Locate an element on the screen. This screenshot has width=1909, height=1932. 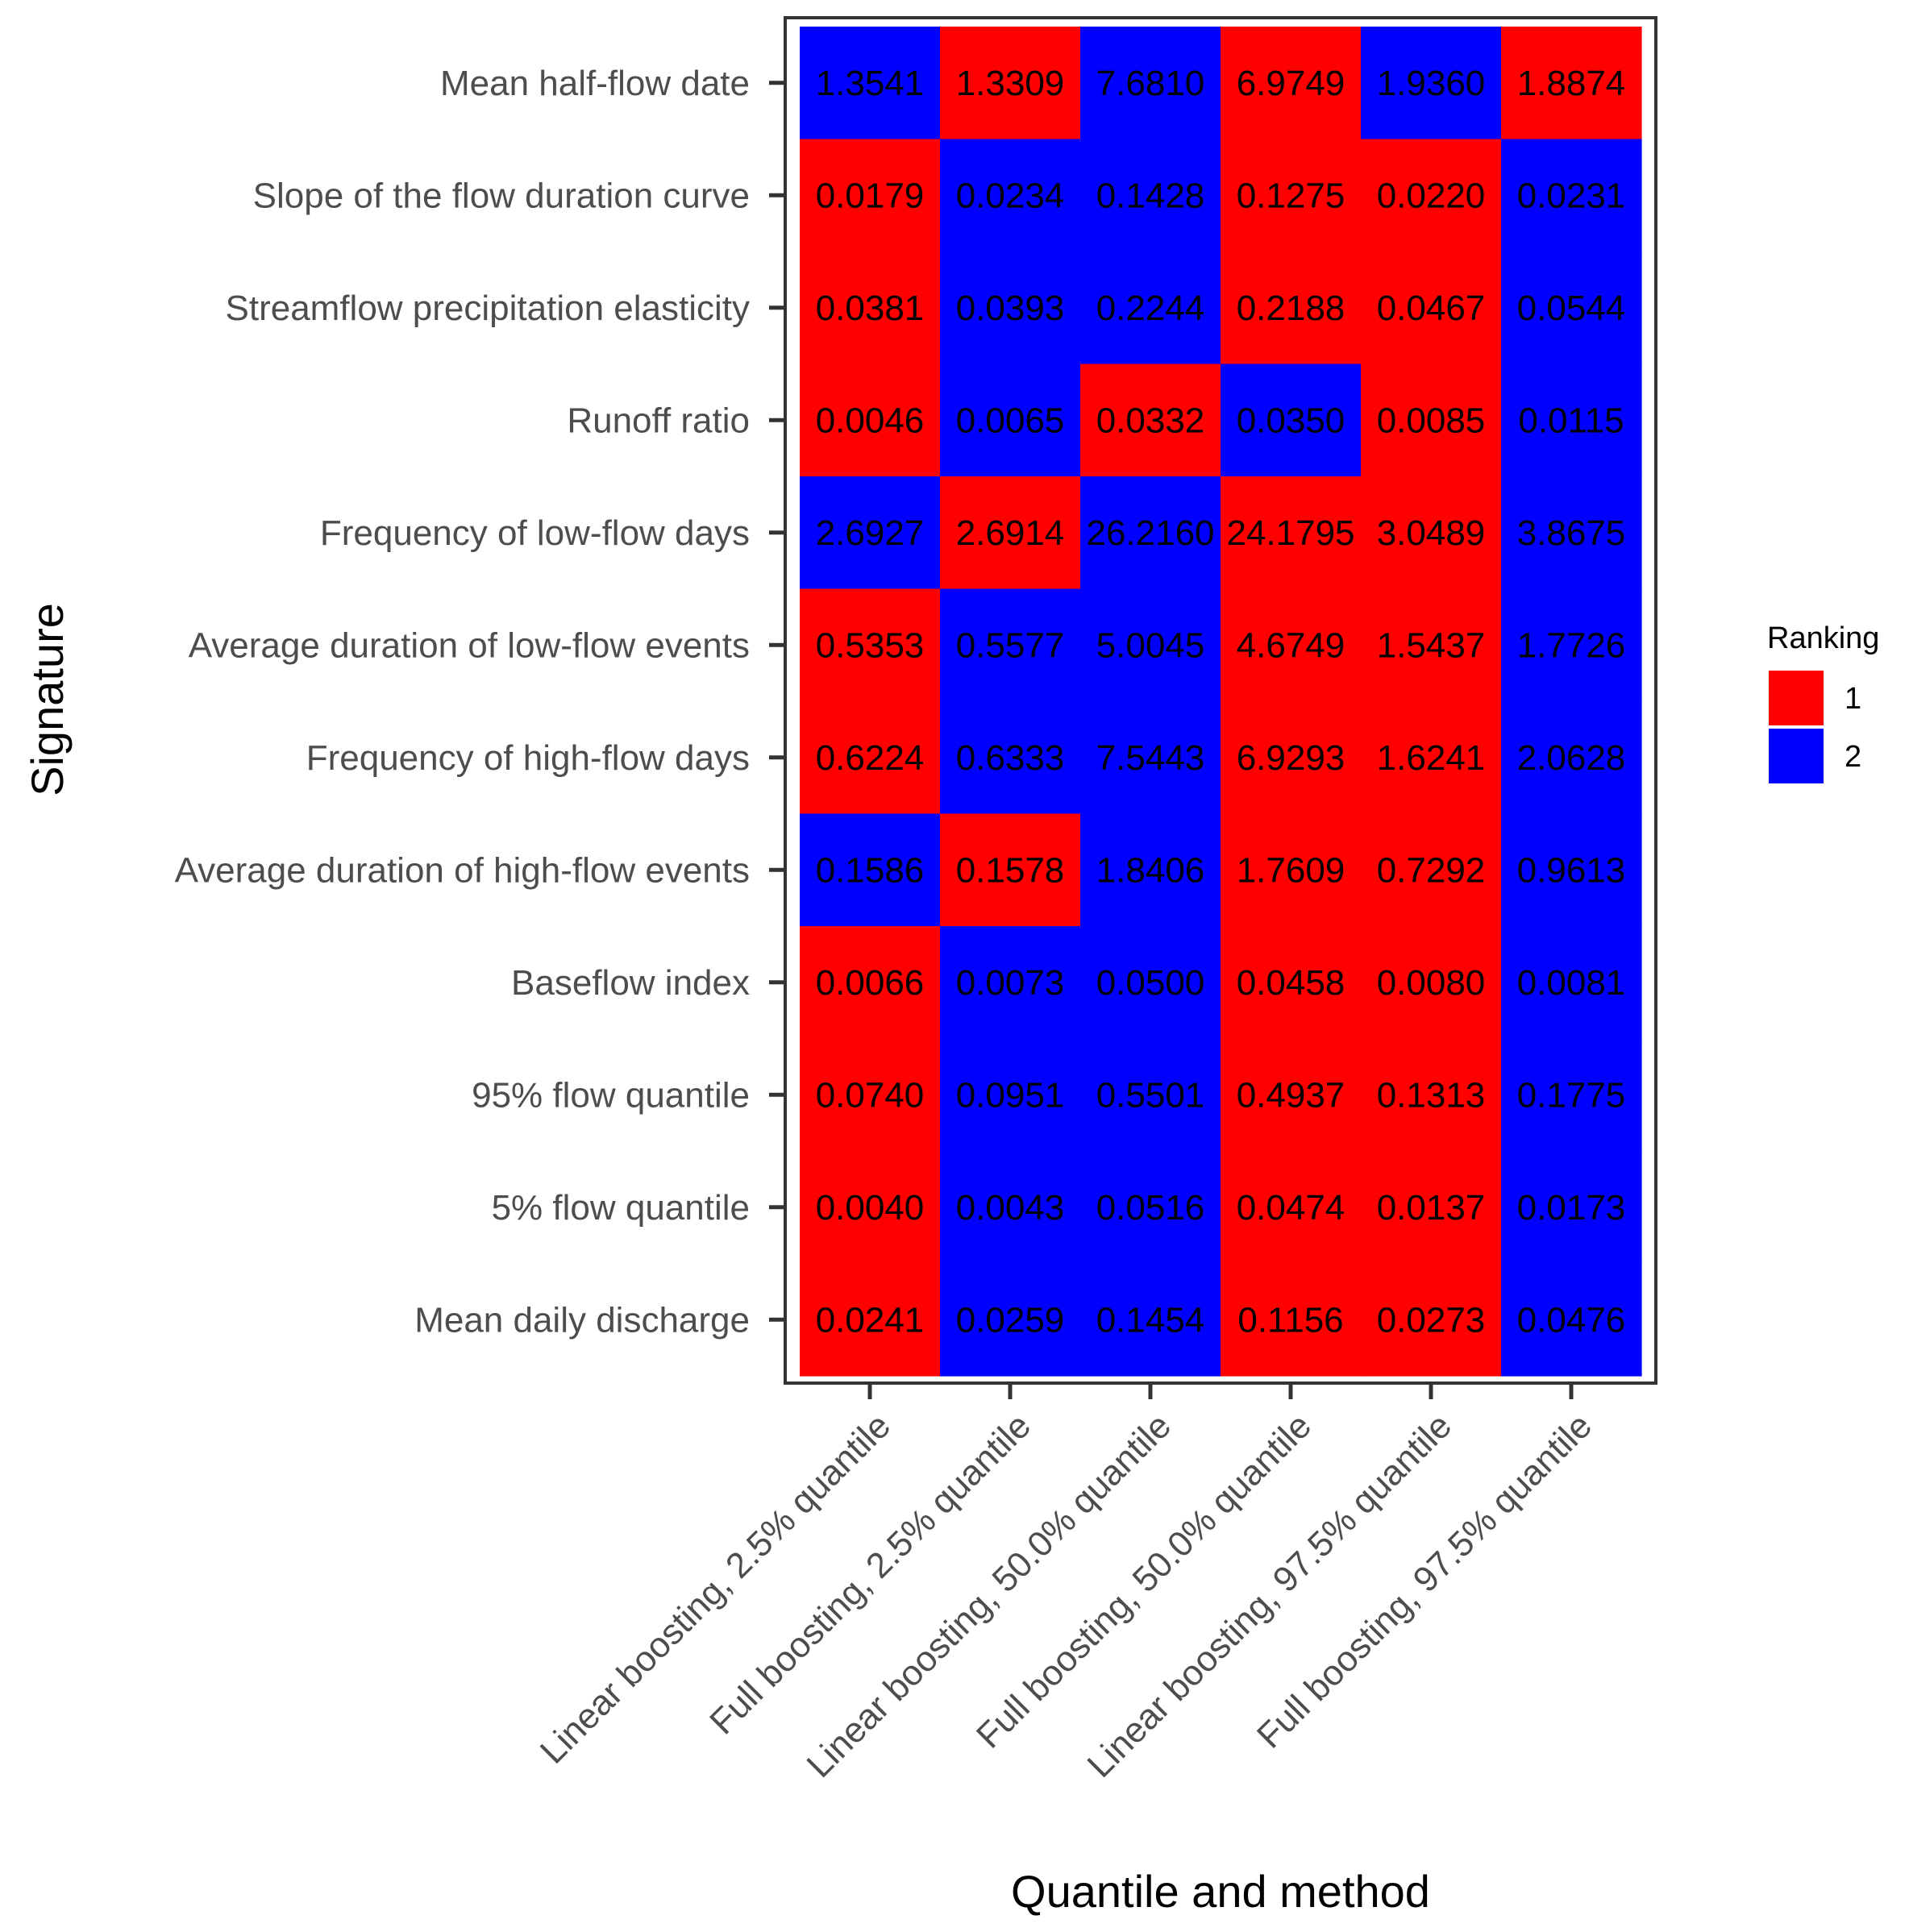
cell-value-label: 24.1795 is located at coordinates (1290, 533).